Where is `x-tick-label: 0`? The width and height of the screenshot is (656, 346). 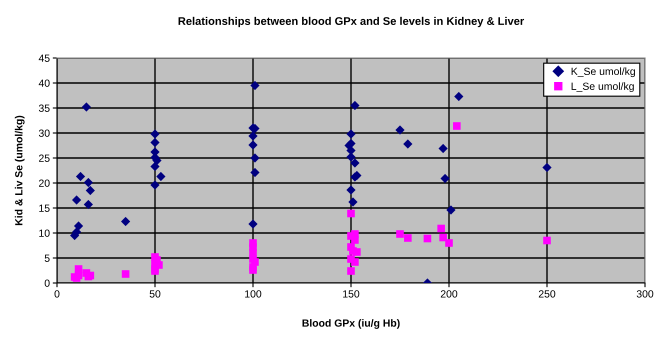
x-tick-label: 0 is located at coordinates (57, 294).